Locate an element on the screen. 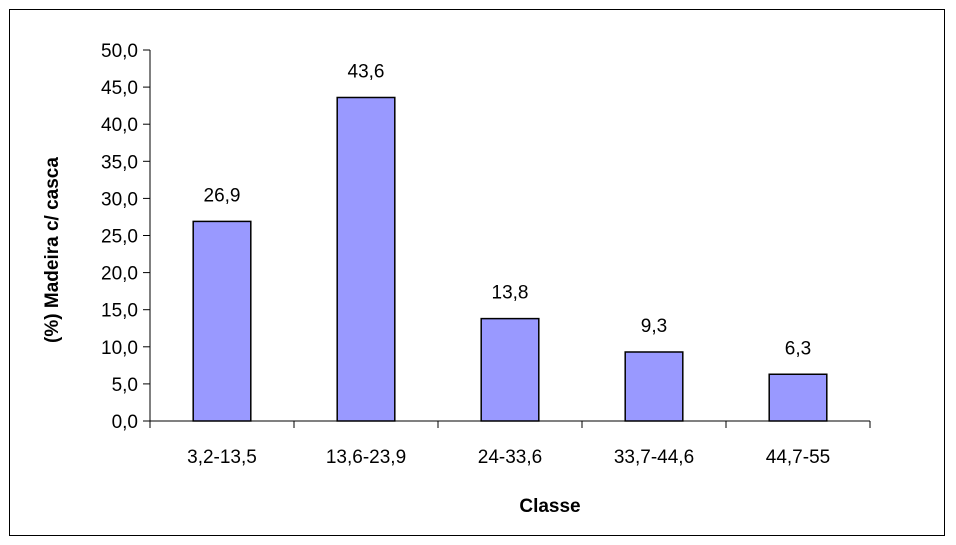 The height and width of the screenshot is (545, 956). y-tick-label: 25,0 is located at coordinates (119, 237).